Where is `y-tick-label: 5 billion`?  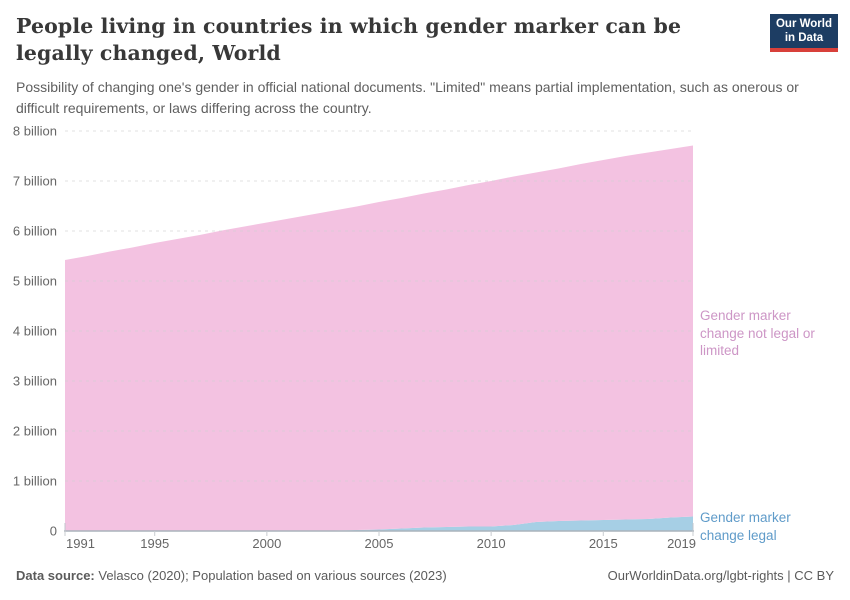
y-tick-label: 5 billion is located at coordinates (35, 281).